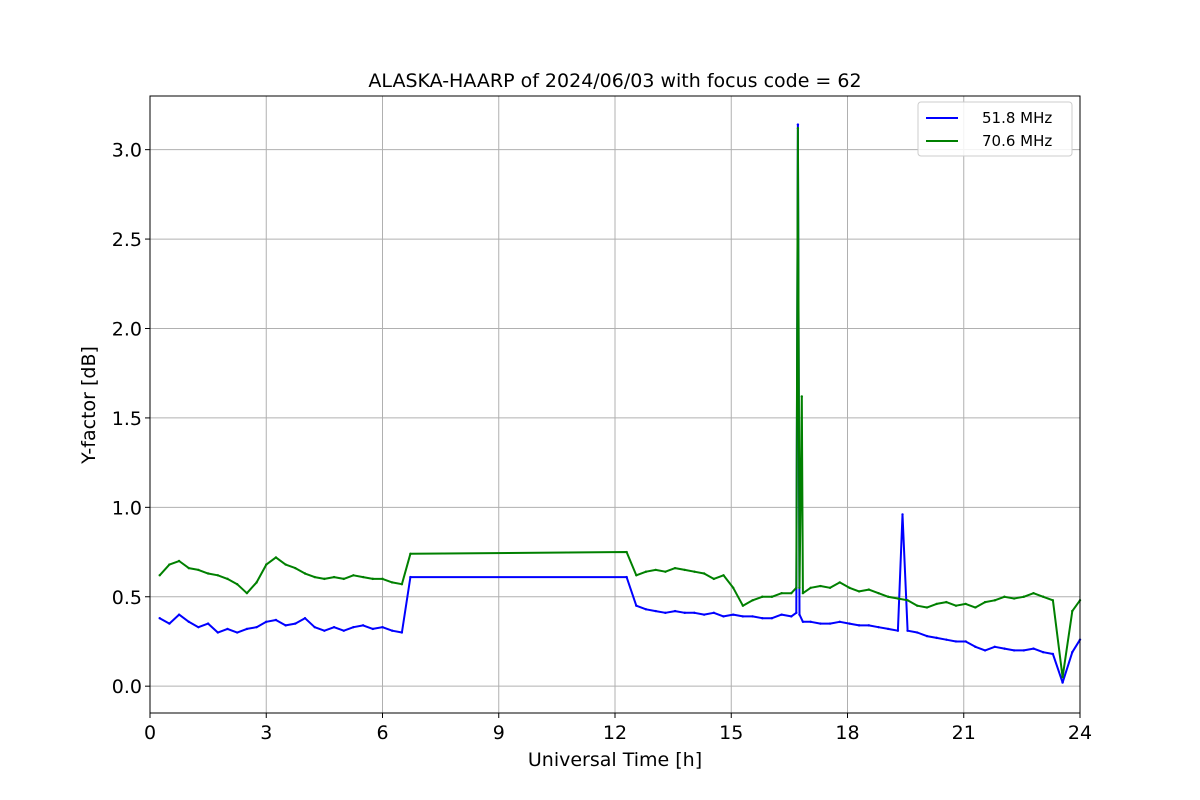 The width and height of the screenshot is (1200, 800). I want to click on y-tick-label: 0.5, so click(127, 598).